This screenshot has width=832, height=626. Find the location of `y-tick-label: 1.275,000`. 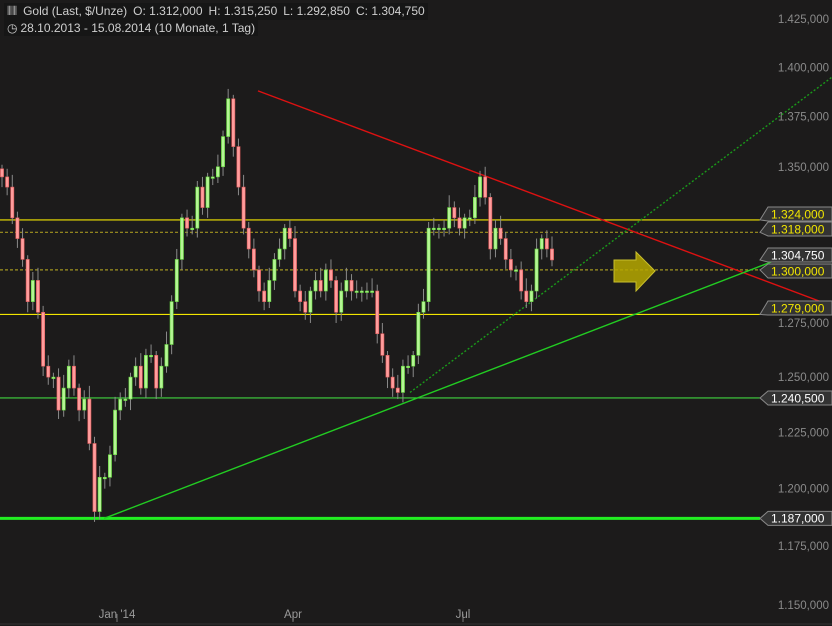

y-tick-label: 1.275,000 is located at coordinates (803, 324).